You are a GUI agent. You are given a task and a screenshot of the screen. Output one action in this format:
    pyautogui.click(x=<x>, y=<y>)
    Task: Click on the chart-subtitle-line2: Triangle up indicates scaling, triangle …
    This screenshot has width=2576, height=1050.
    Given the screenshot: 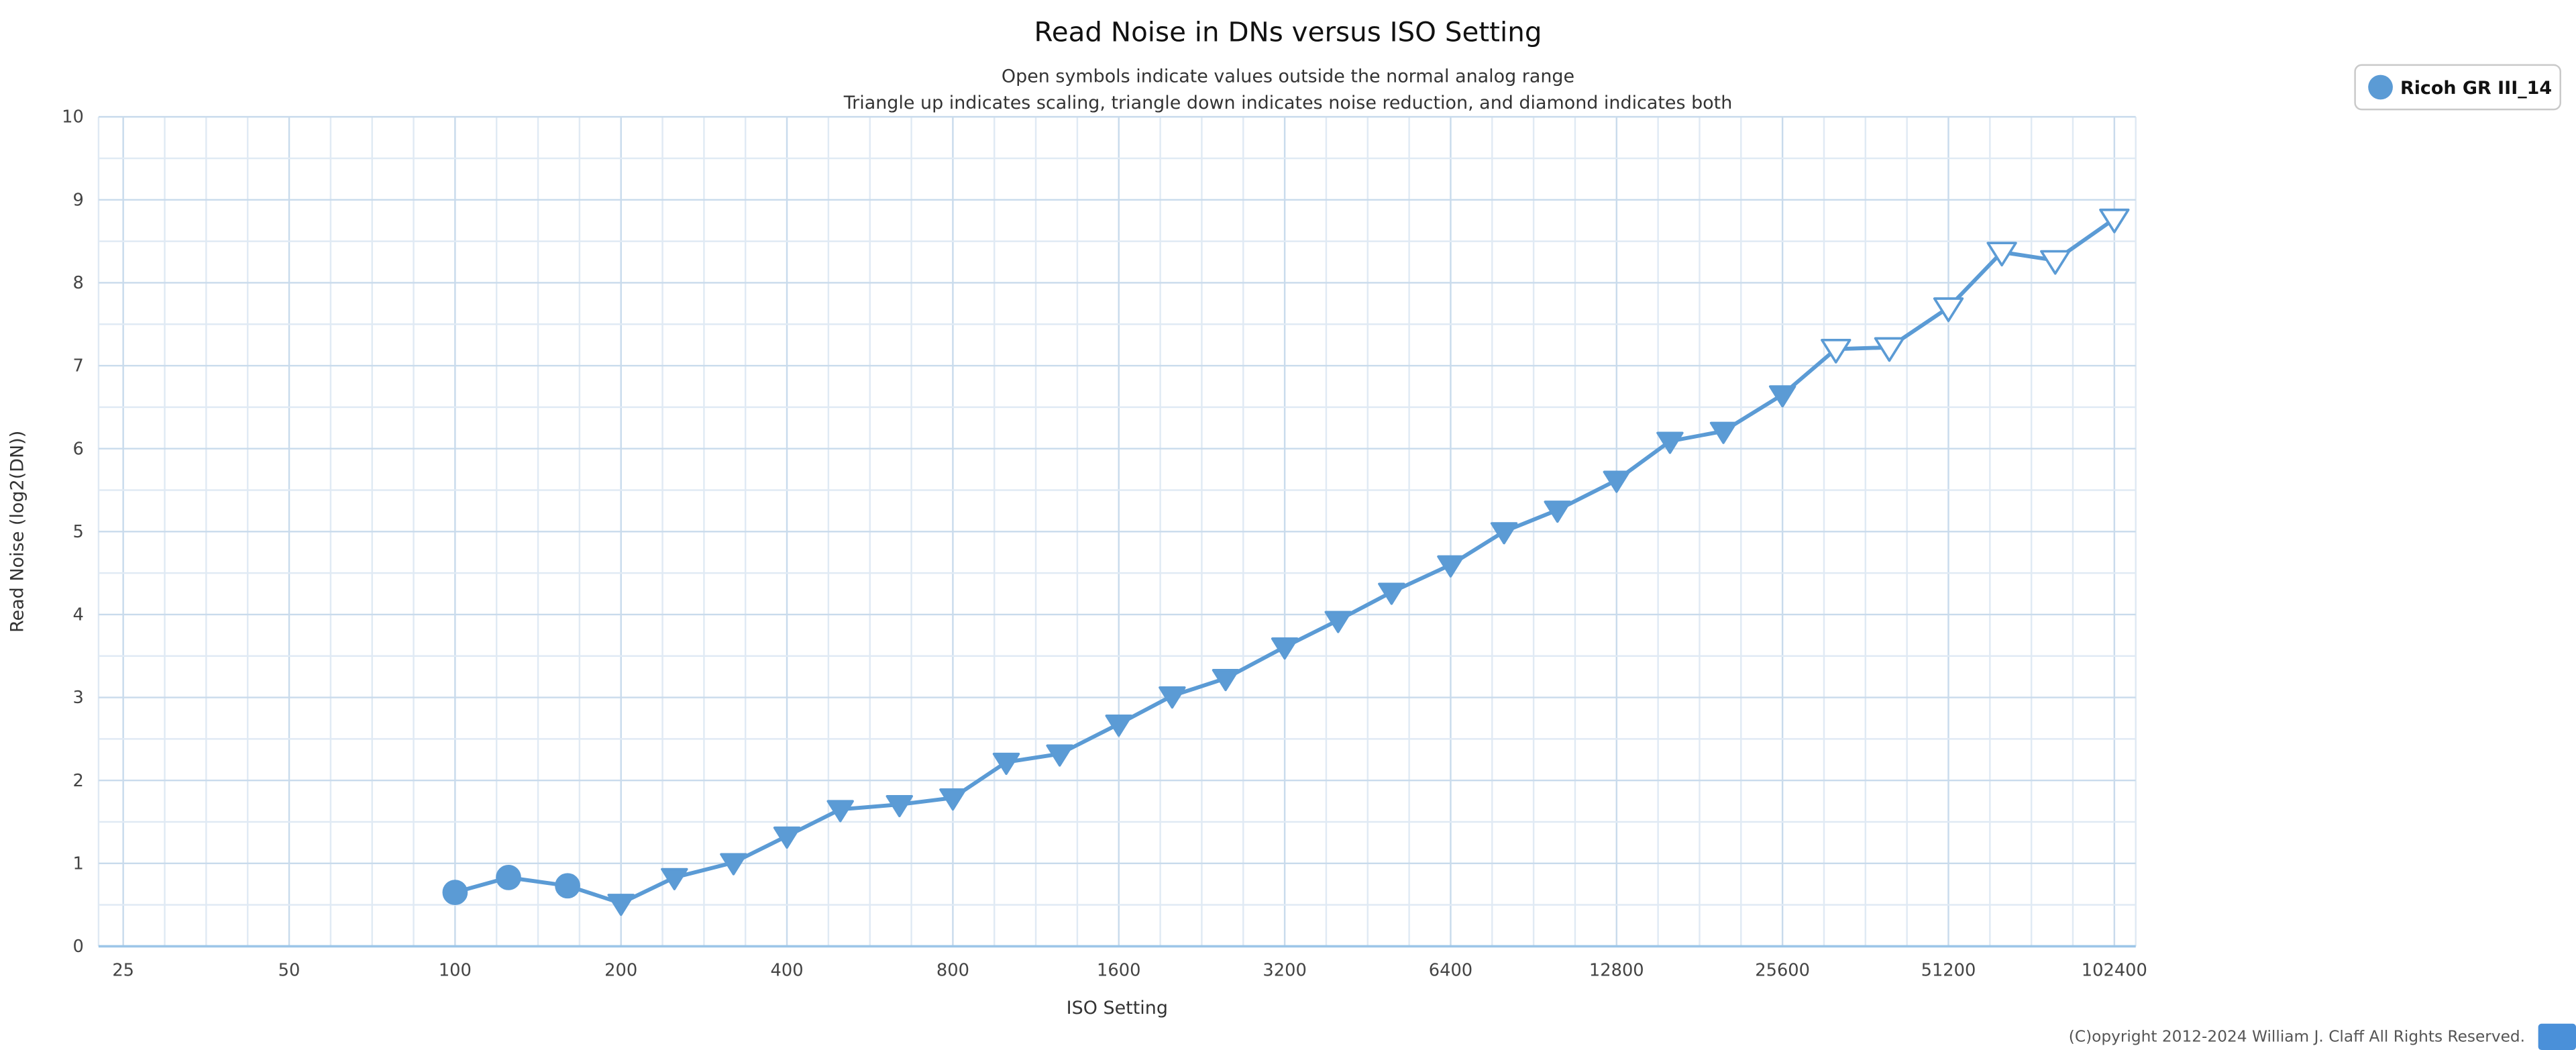 What is the action you would take?
    pyautogui.click(x=1288, y=103)
    